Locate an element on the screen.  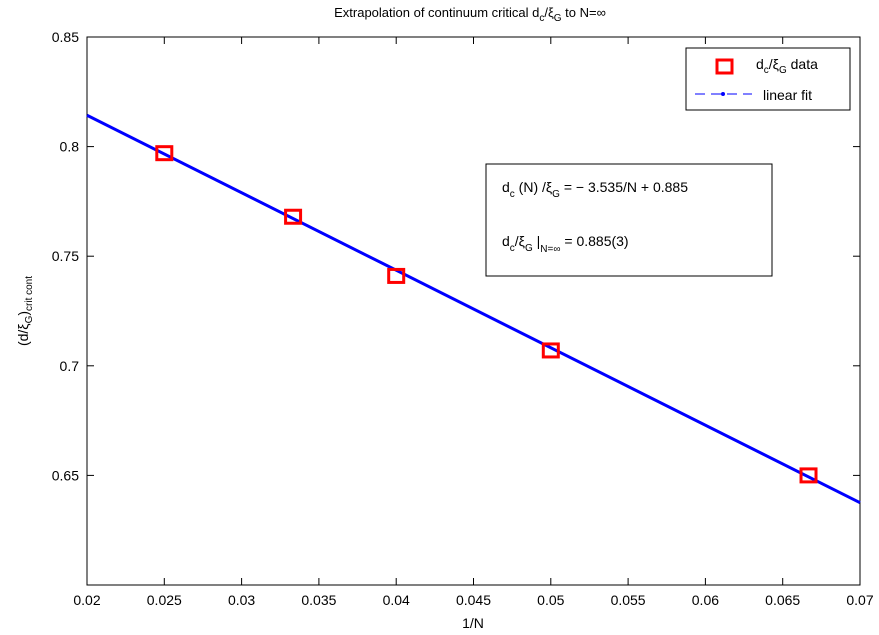
x-tick-label: 0.045 is located at coordinates (473, 600).